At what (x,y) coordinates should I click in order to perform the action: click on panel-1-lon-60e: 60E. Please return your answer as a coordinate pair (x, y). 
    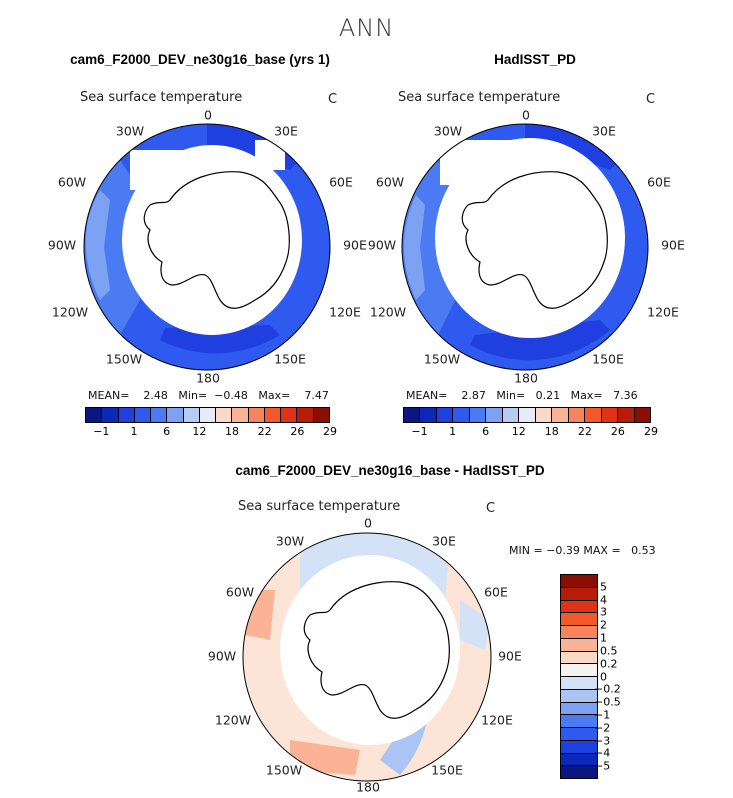
    Looking at the image, I should click on (341, 182).